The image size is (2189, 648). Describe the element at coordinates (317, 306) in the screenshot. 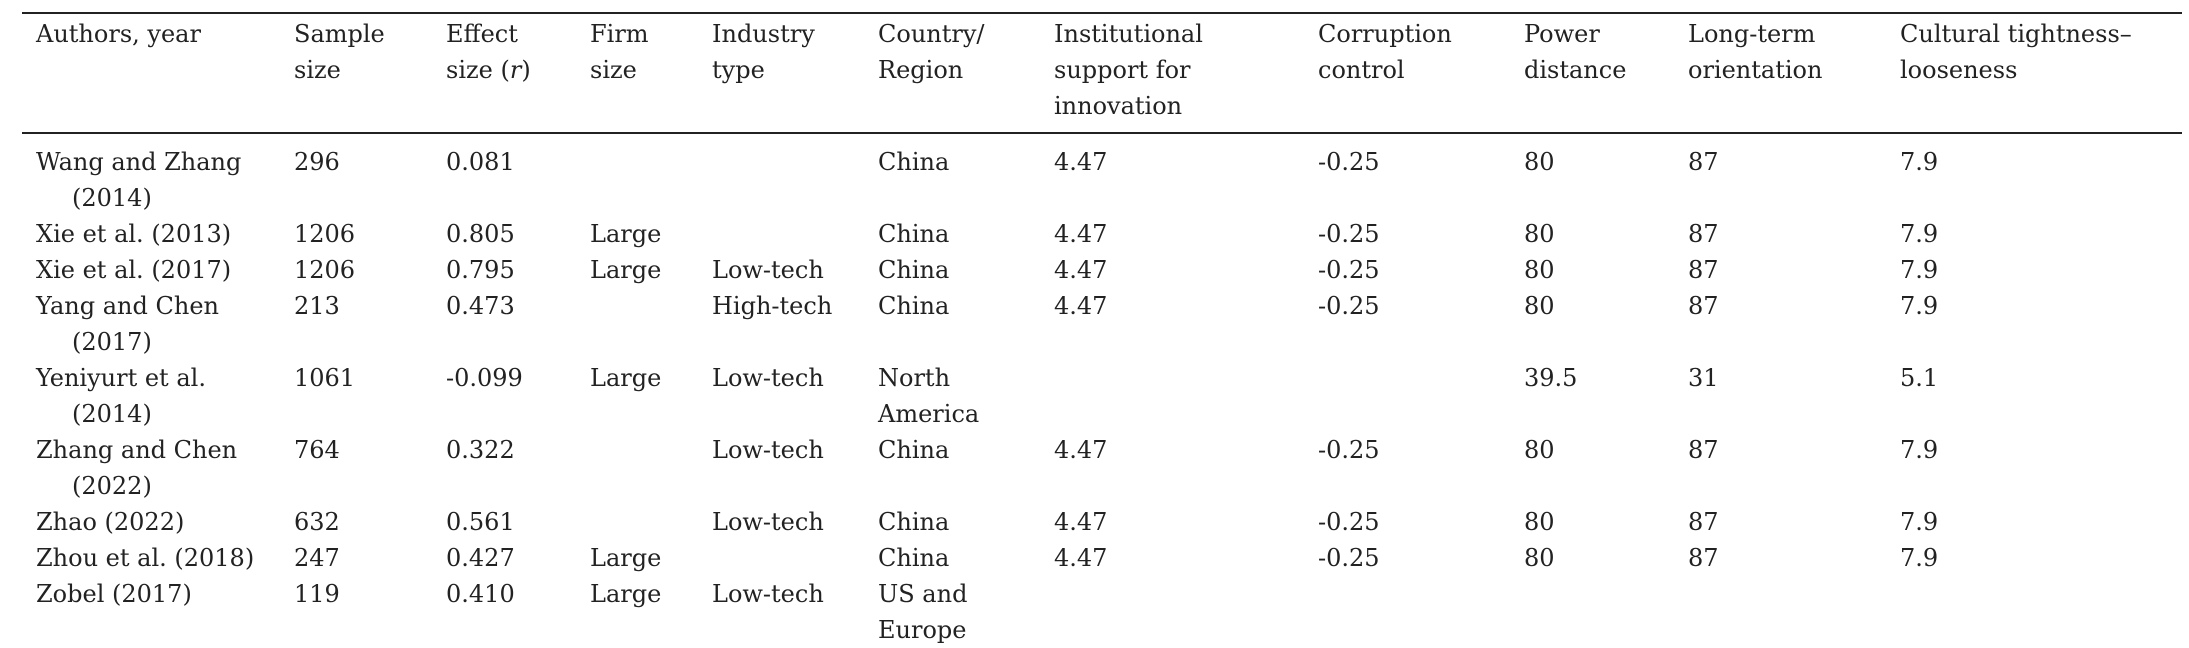

I see `cell-sample-size: 213` at that location.